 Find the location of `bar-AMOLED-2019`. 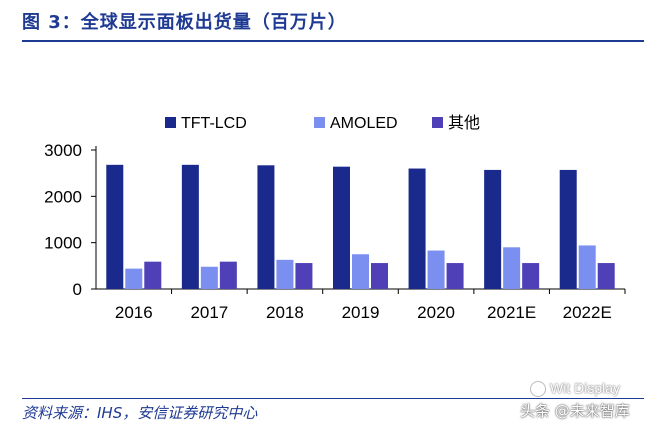

bar-AMOLED-2019 is located at coordinates (360, 271).